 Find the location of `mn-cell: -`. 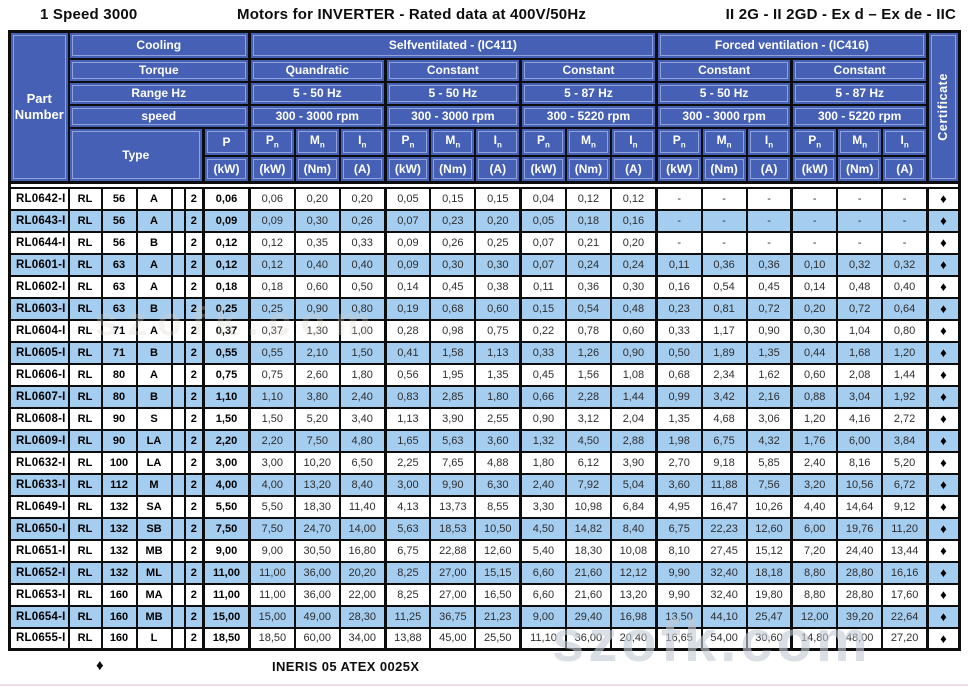

mn-cell: - is located at coordinates (724, 198).